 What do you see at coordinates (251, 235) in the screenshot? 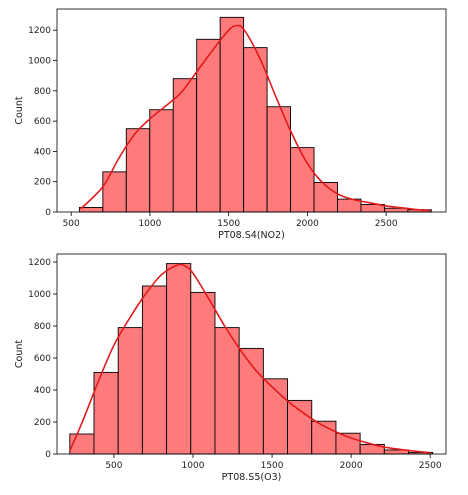
I see `x-axis-label: PT08.S4(NO2)` at bounding box center [251, 235].